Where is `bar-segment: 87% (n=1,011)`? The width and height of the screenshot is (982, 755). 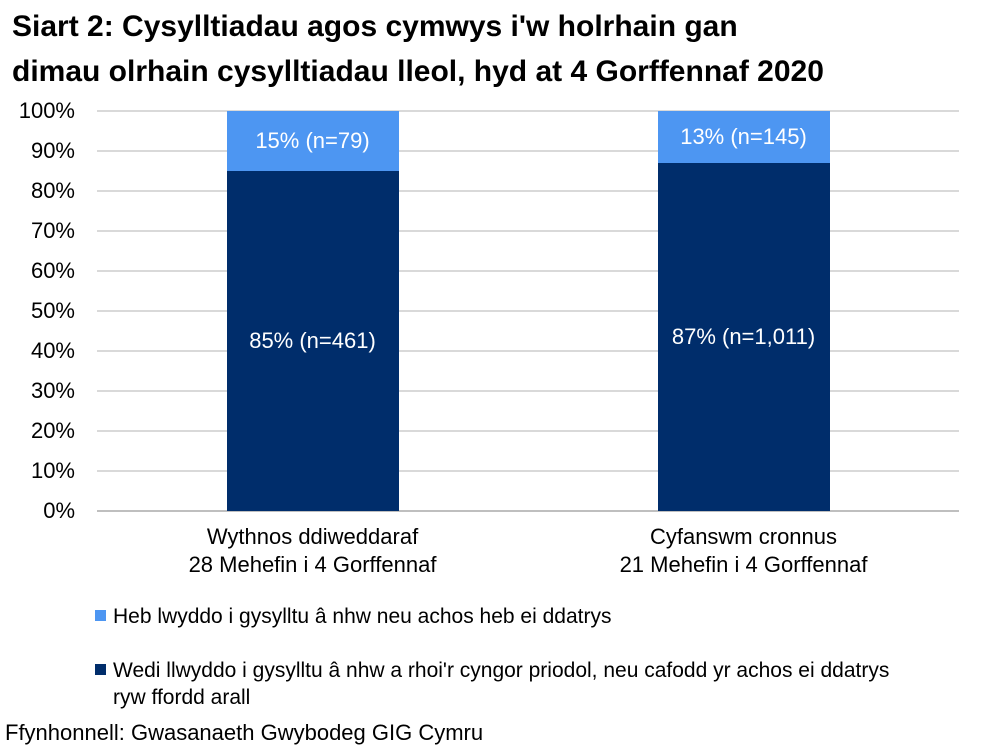 bar-segment: 87% (n=1,011) is located at coordinates (743, 337).